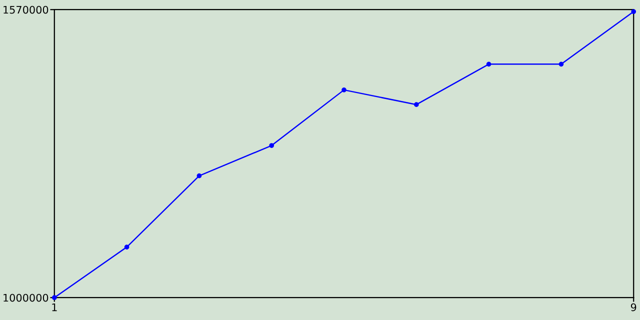 The image size is (640, 320). Describe the element at coordinates (54, 307) in the screenshot. I see `x-tick-label: 1` at that location.